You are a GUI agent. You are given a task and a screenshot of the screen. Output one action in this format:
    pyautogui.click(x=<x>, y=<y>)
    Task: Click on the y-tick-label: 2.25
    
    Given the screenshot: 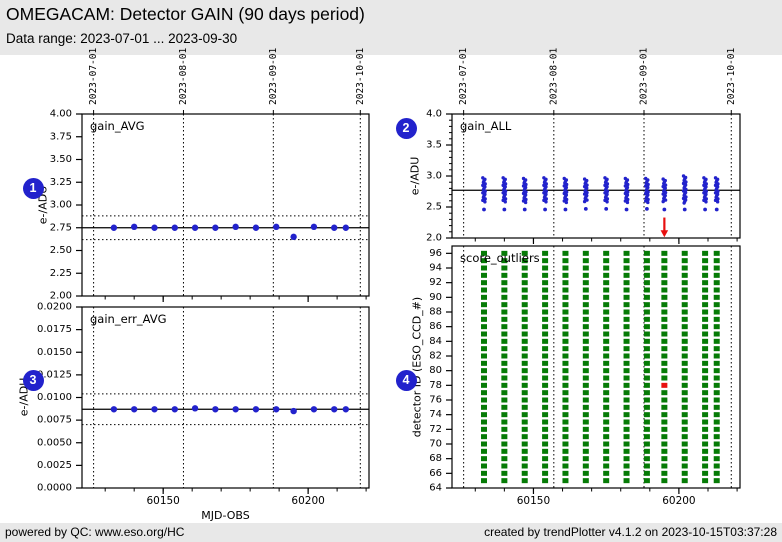 What is the action you would take?
    pyautogui.click(x=61, y=273)
    